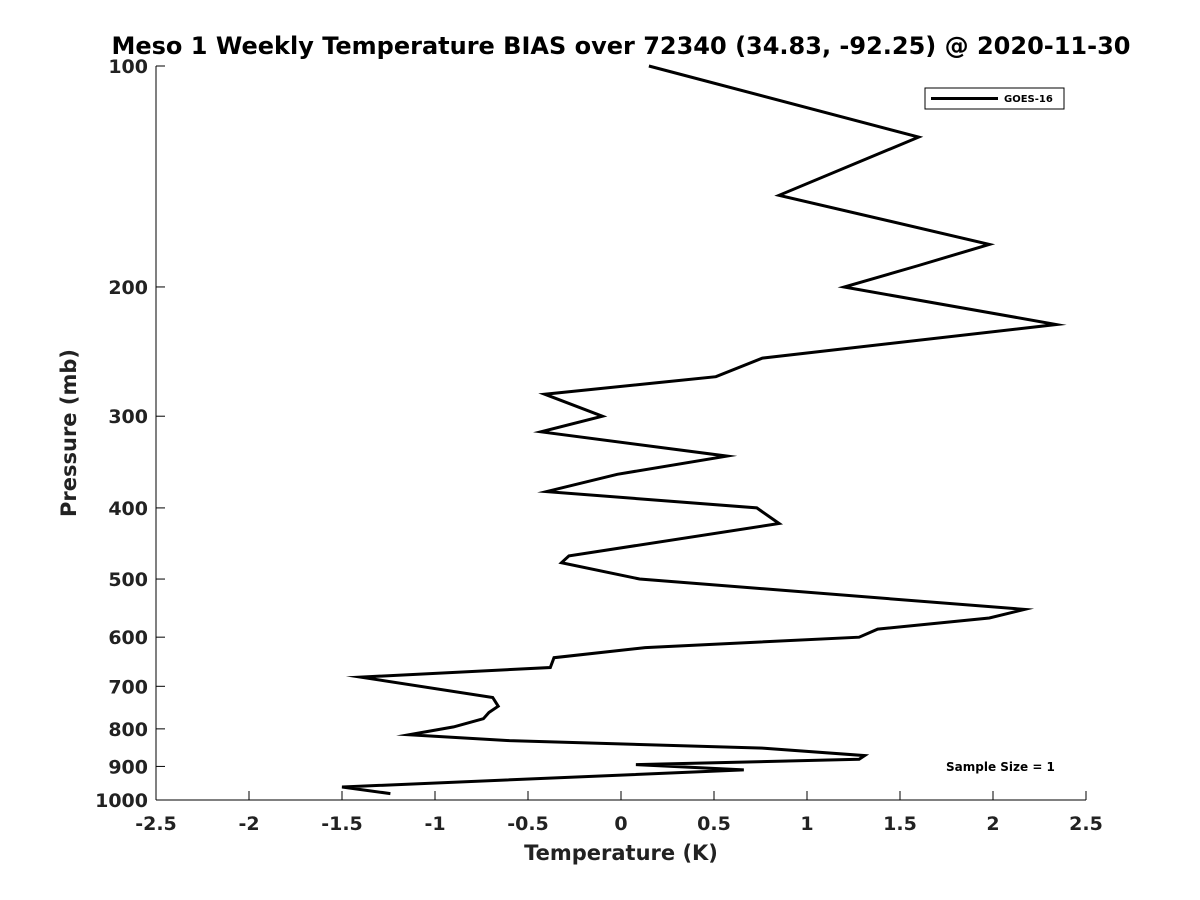 The width and height of the screenshot is (1200, 900). What do you see at coordinates (342, 824) in the screenshot?
I see `x-tick-label: -1.5` at bounding box center [342, 824].